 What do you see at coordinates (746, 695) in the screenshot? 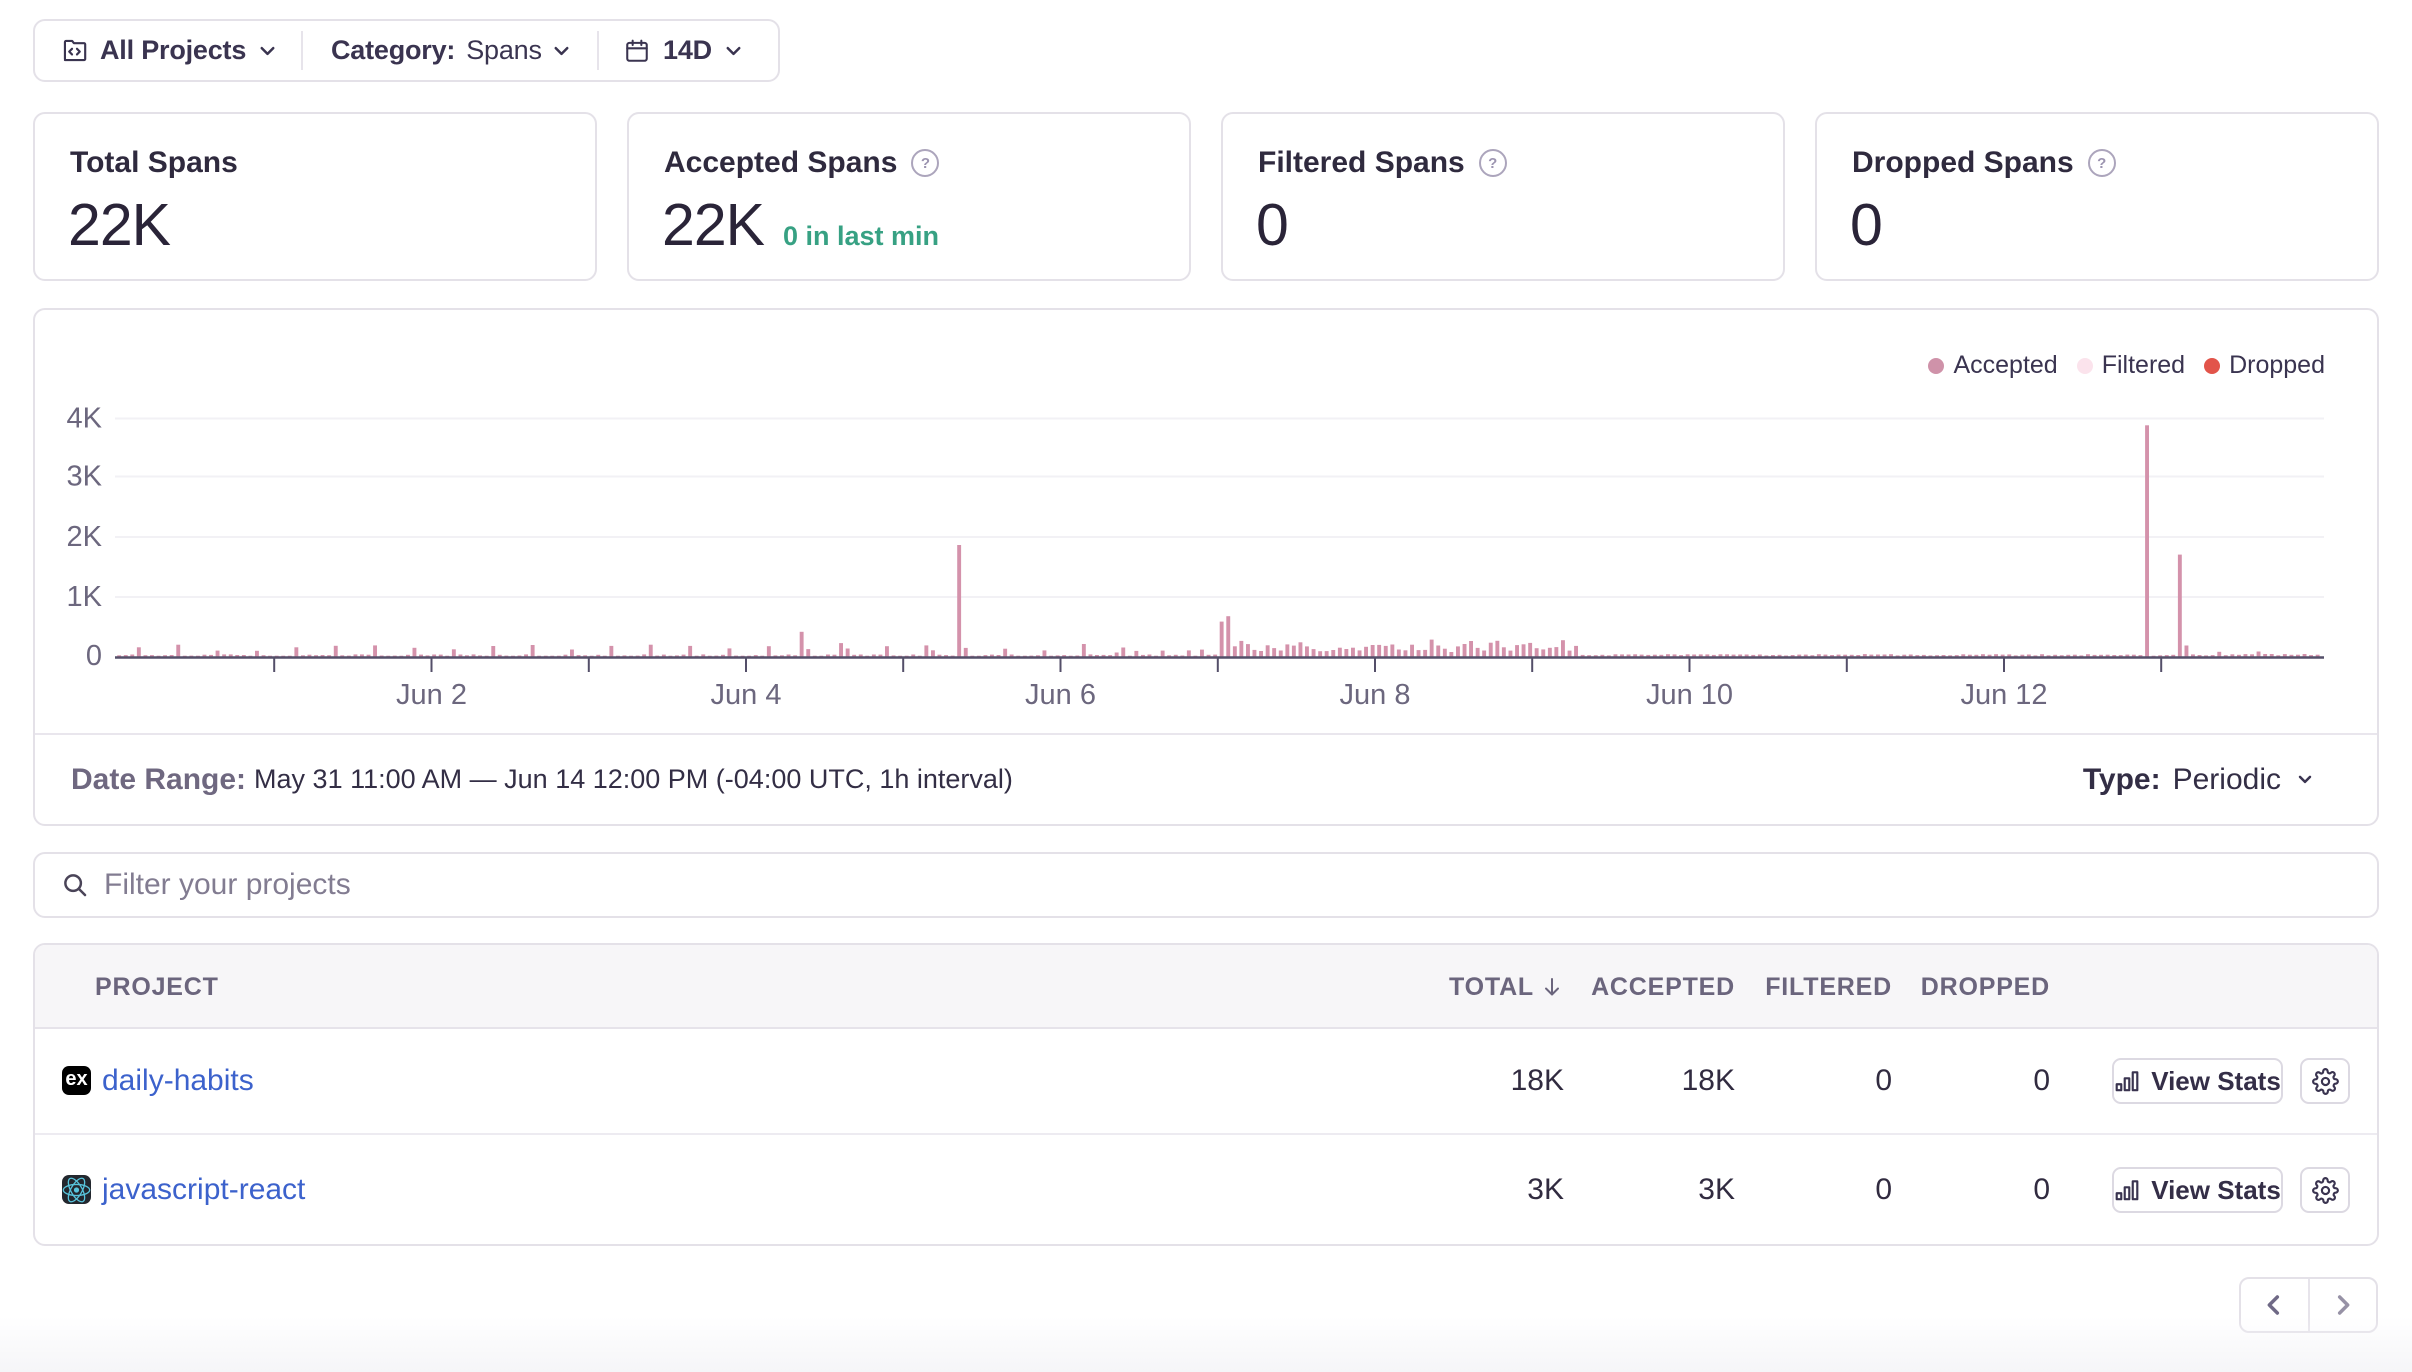
I see `svg-text: Jun 4` at bounding box center [746, 695].